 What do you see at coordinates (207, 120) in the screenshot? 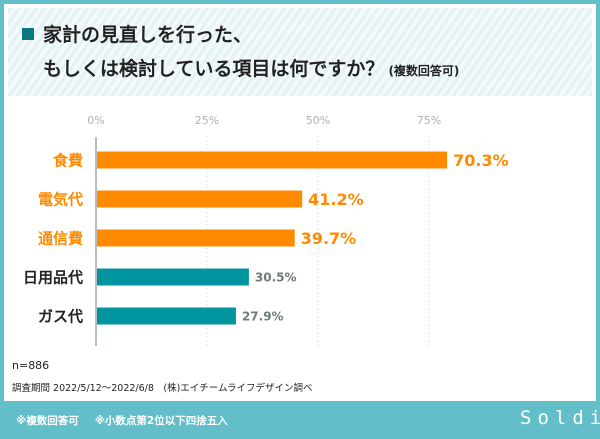
I see `x-tick-label: 25%` at bounding box center [207, 120].